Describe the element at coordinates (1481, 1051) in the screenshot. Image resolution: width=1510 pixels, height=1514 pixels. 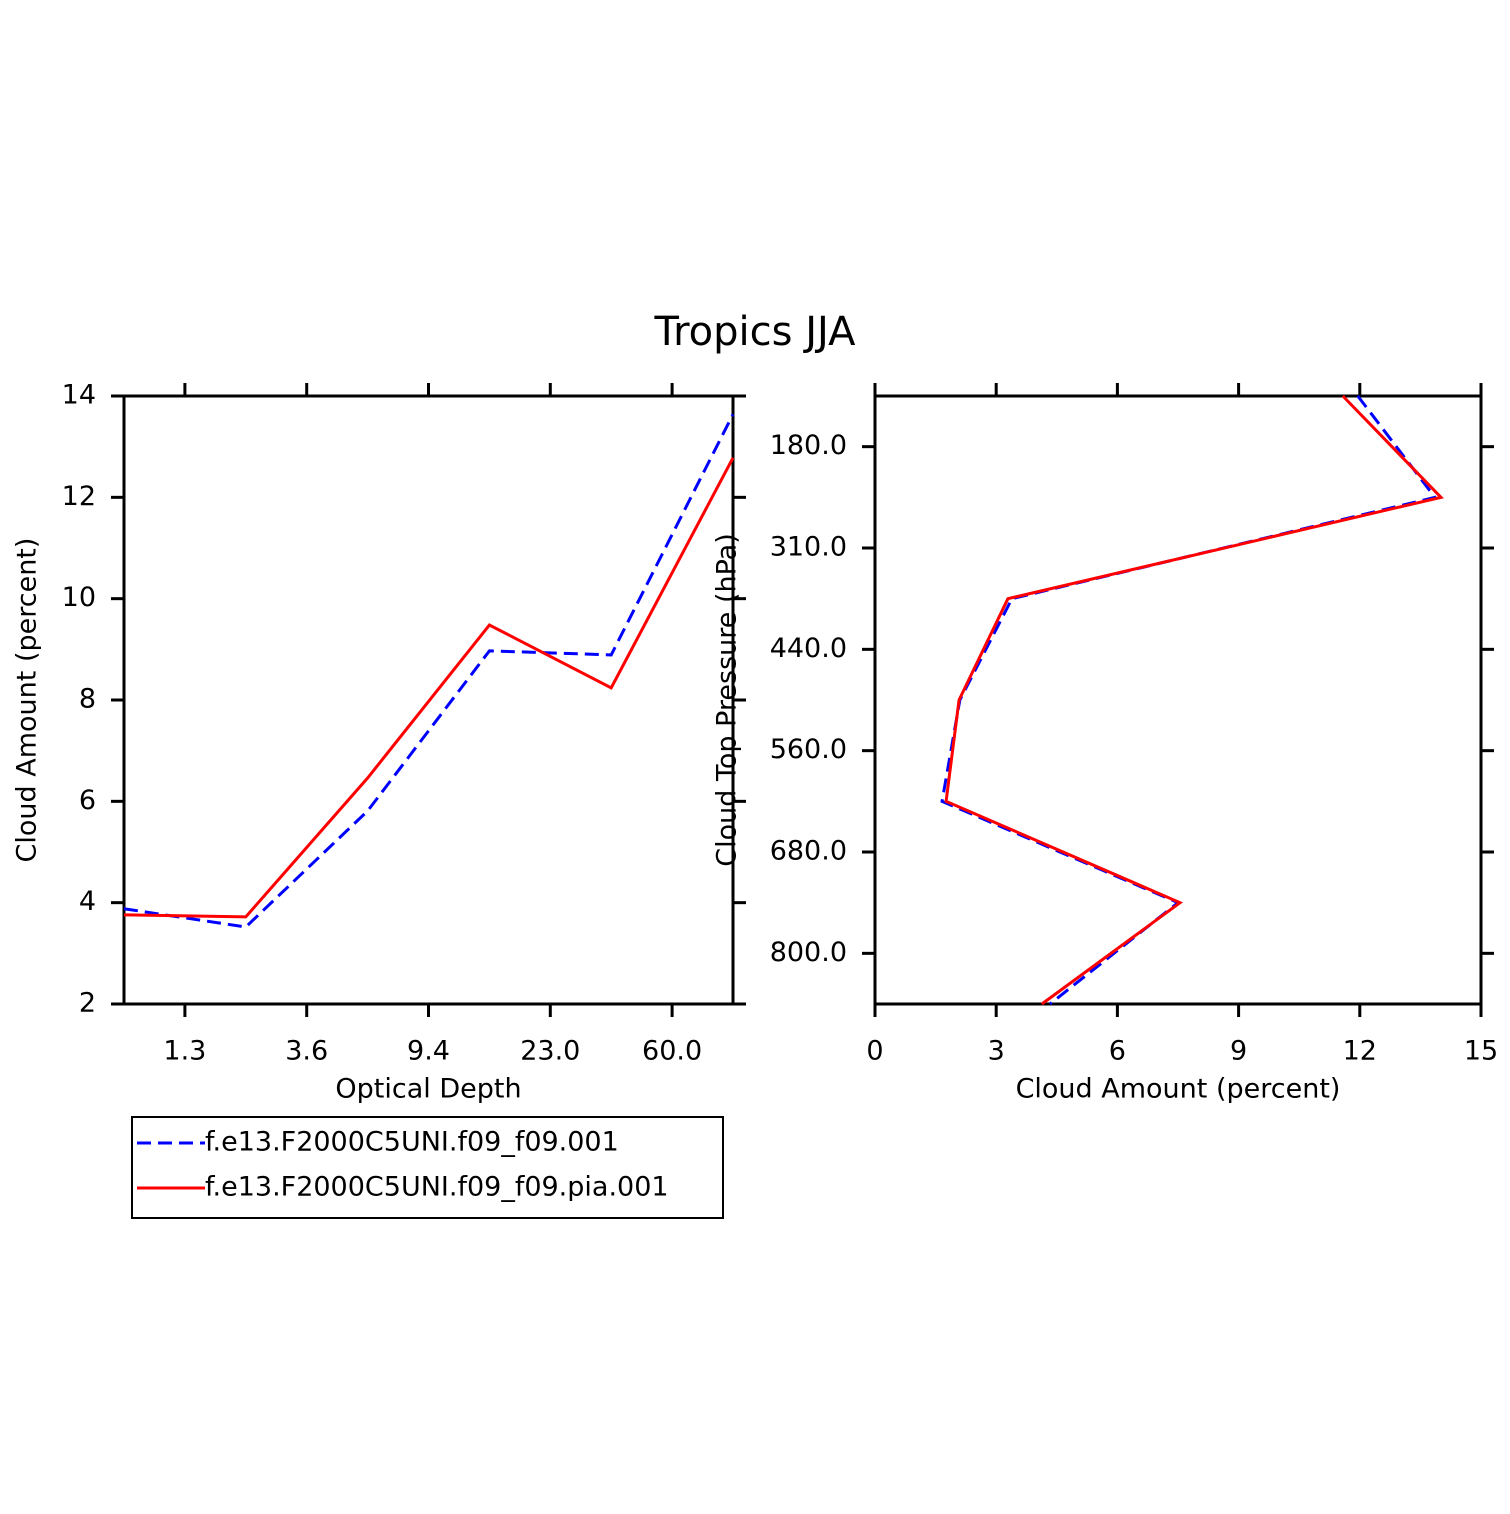
I see `x-tick-label: 15` at that location.